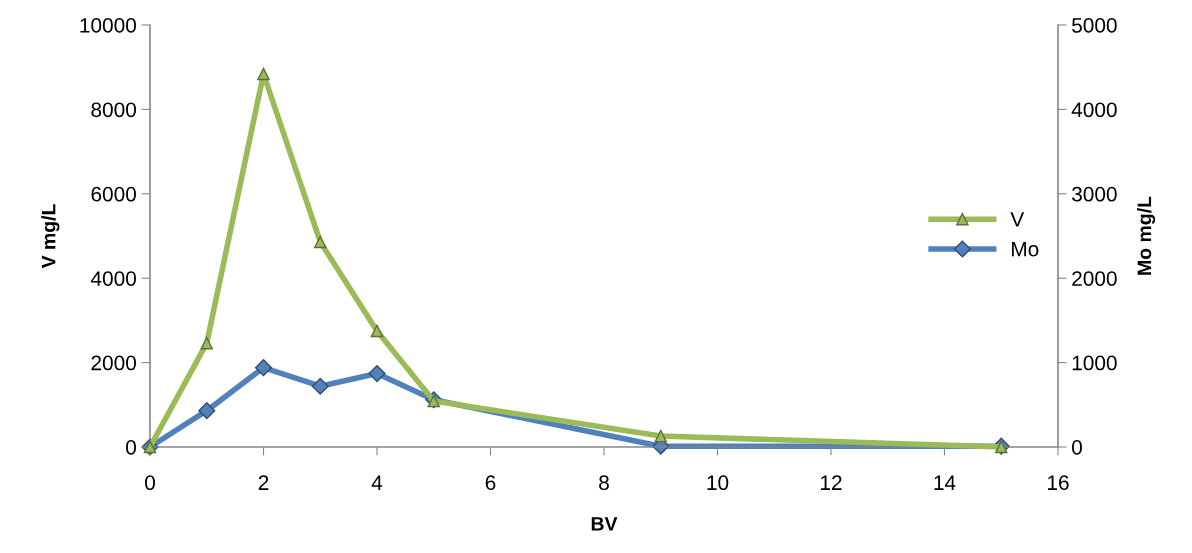 The width and height of the screenshot is (1192, 553). Describe the element at coordinates (945, 482) in the screenshot. I see `x-tick-label: 14` at that location.